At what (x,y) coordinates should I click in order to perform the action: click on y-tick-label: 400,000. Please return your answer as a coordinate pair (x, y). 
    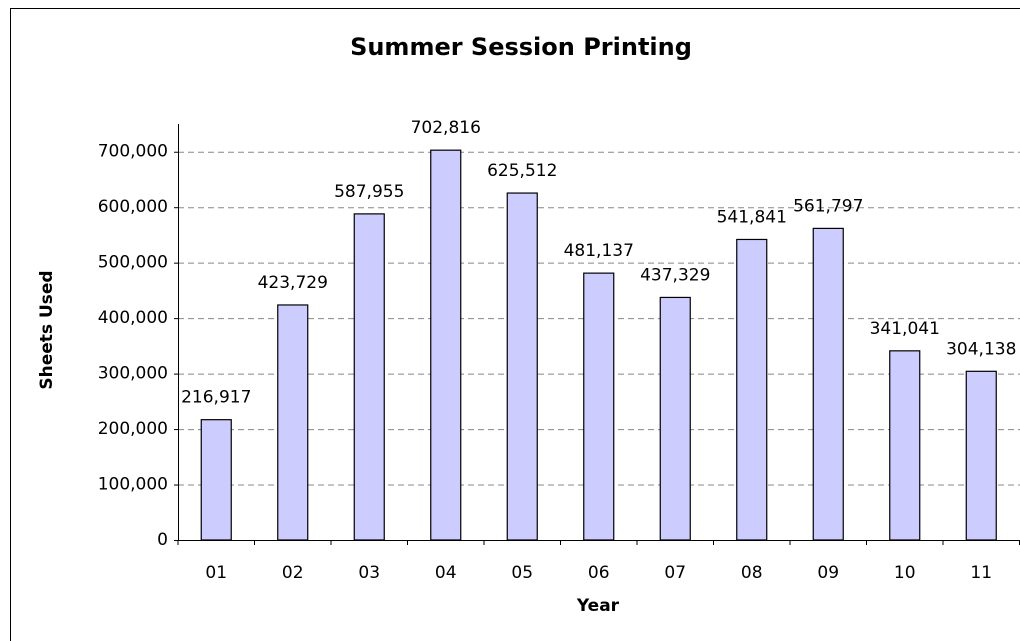
    Looking at the image, I should click on (133, 318).